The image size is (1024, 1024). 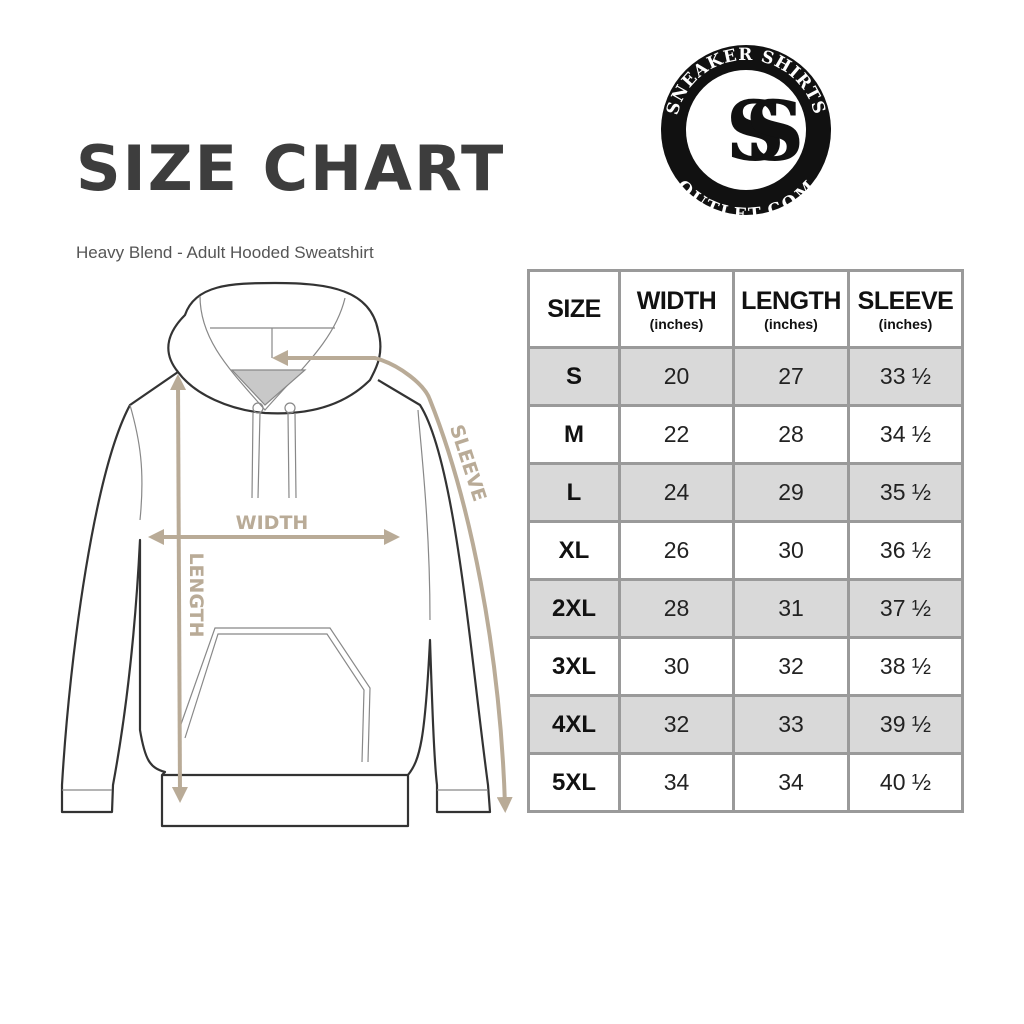 I want to click on table-row: 4XL 32 33 39 ½, so click(x=745, y=724).